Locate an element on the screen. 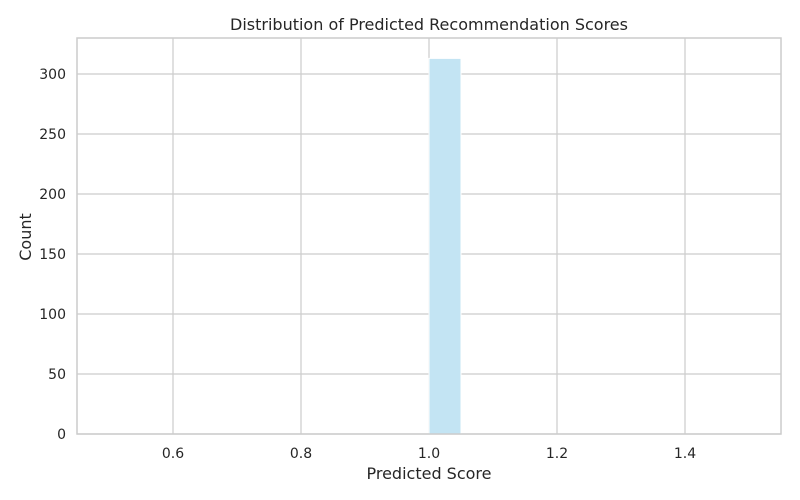  y-tick-label-2: 100 is located at coordinates (52, 315).